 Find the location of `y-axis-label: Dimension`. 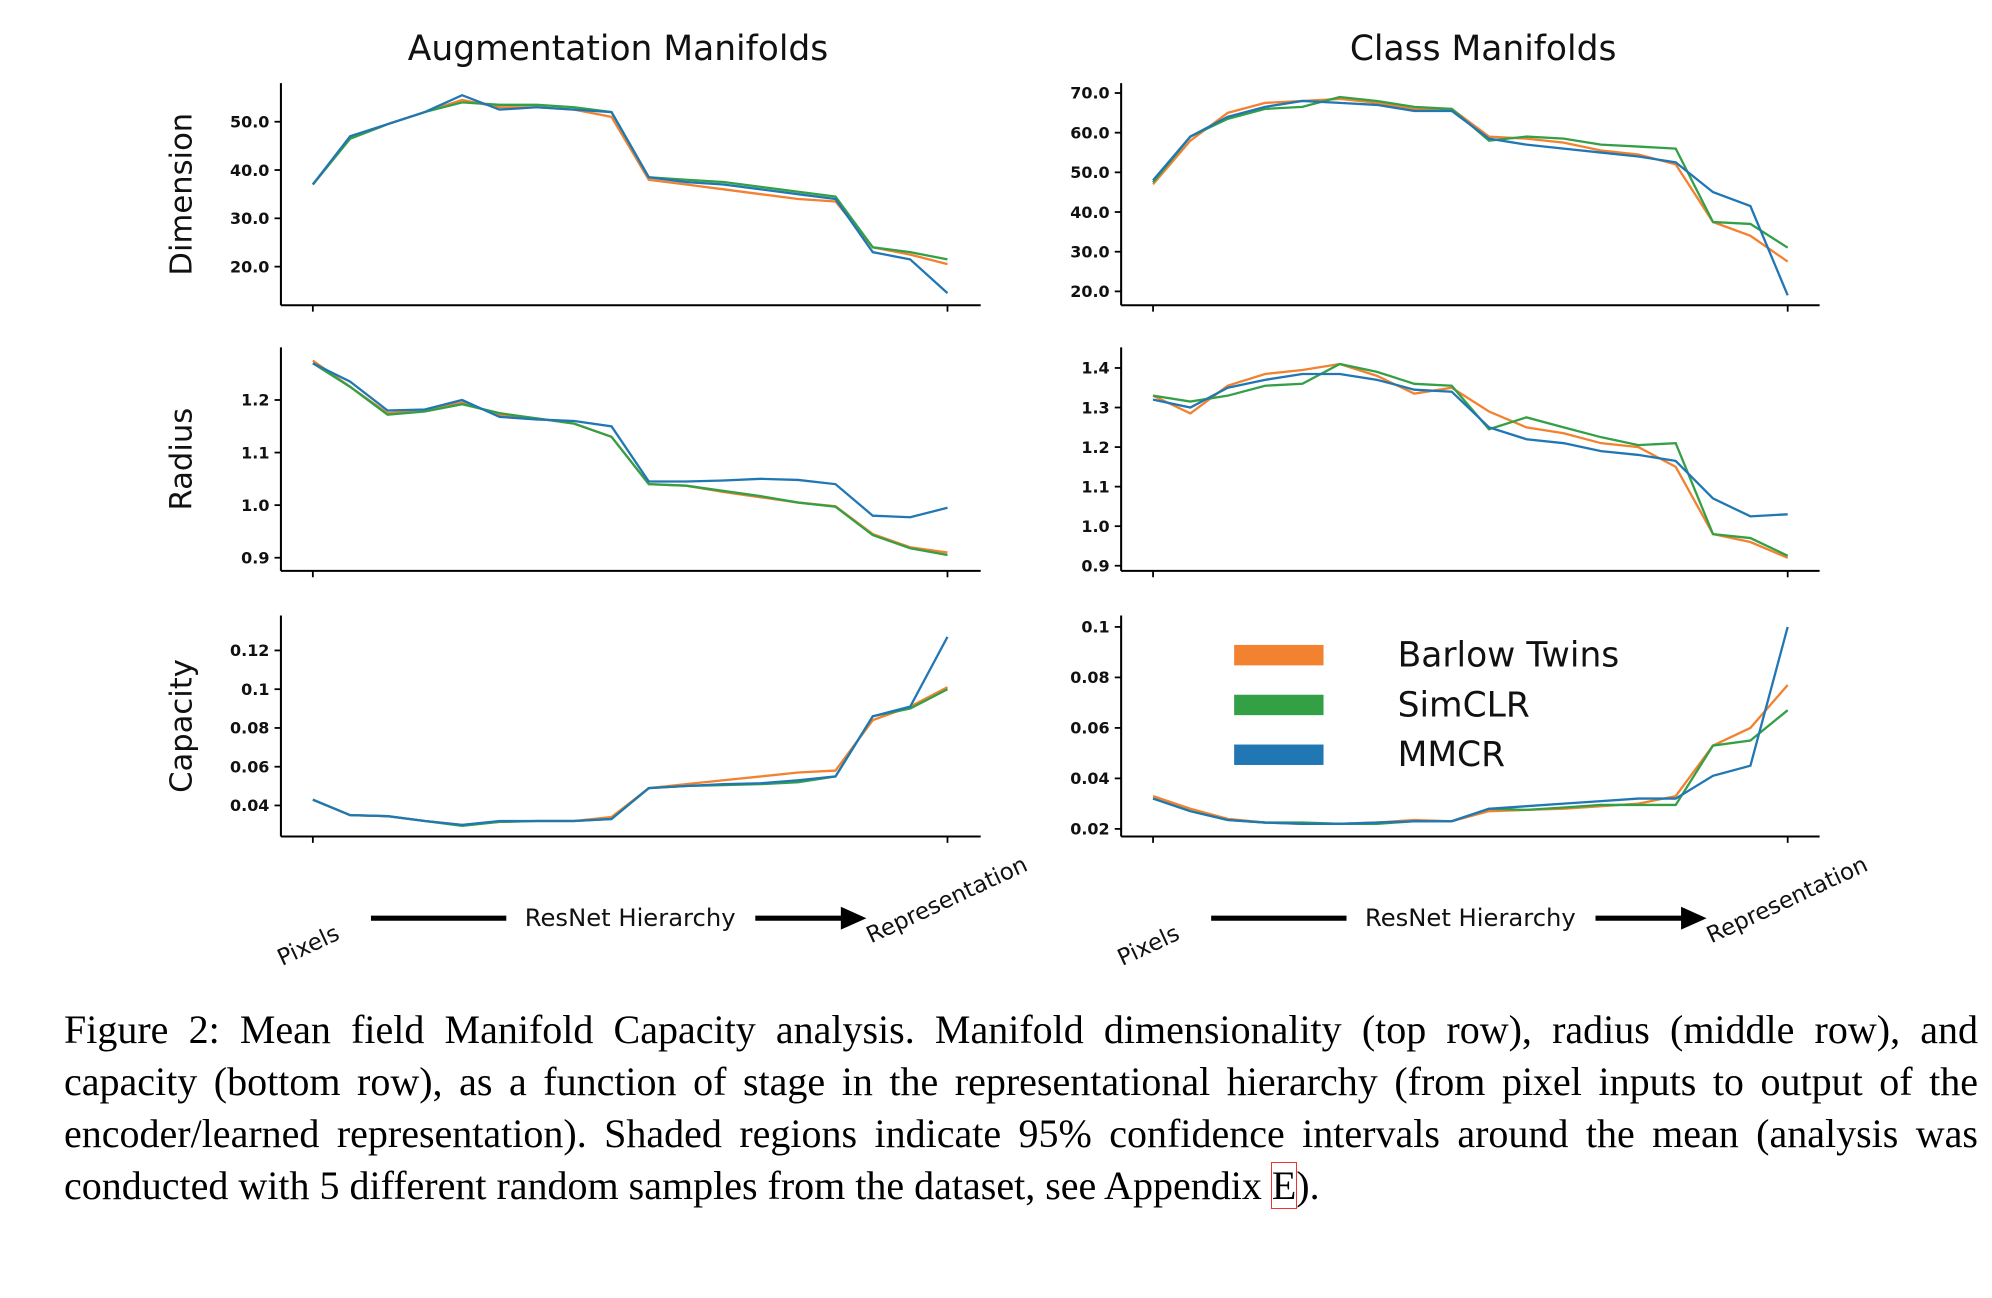

y-axis-label: Dimension is located at coordinates (182, 194).